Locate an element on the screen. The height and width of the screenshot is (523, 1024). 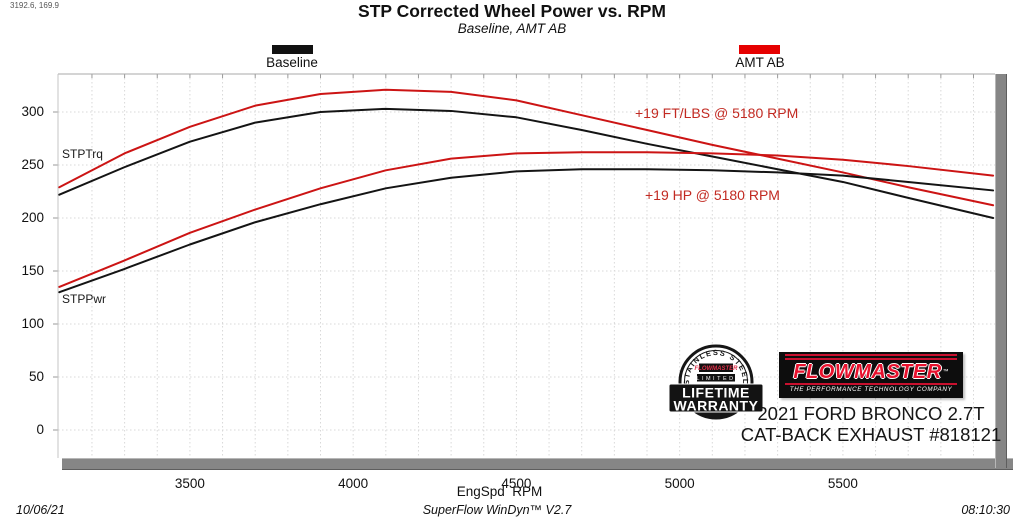
badge-lifetime-text: LIFETIME is located at coordinates (716, 393).